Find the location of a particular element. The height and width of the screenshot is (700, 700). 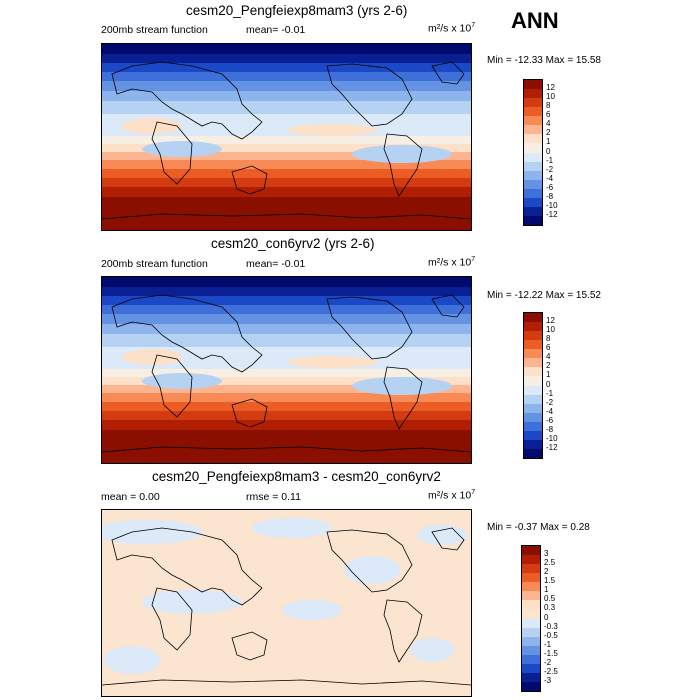

panel-2-colorbar-labels: 12 10 8 6 4 2 1 0 -1 -2 -4 -6 -8 -10 -12 is located at coordinates (561, 384).